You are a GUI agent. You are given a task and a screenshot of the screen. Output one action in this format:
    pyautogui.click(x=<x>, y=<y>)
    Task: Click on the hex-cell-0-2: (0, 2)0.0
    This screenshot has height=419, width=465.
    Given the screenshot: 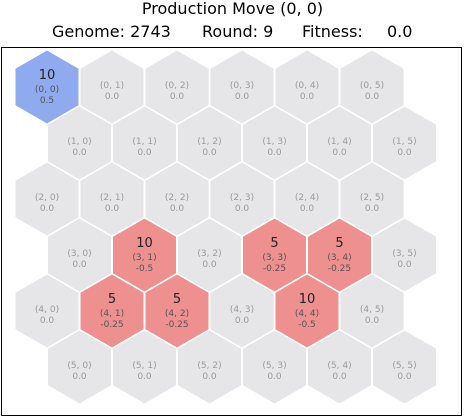 What is the action you would take?
    pyautogui.click(x=177, y=87)
    